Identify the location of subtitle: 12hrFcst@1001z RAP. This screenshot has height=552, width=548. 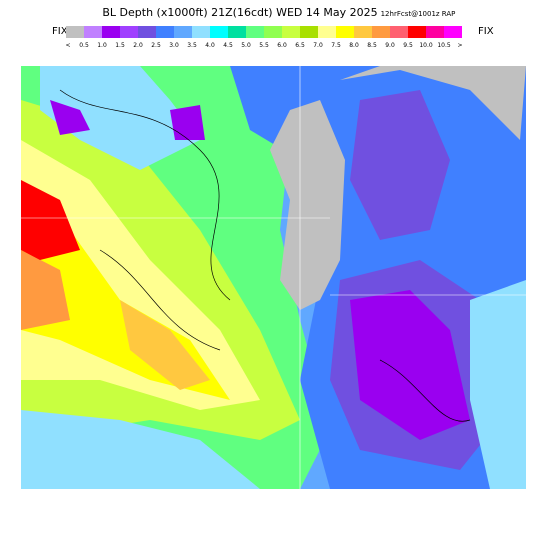
(418, 14).